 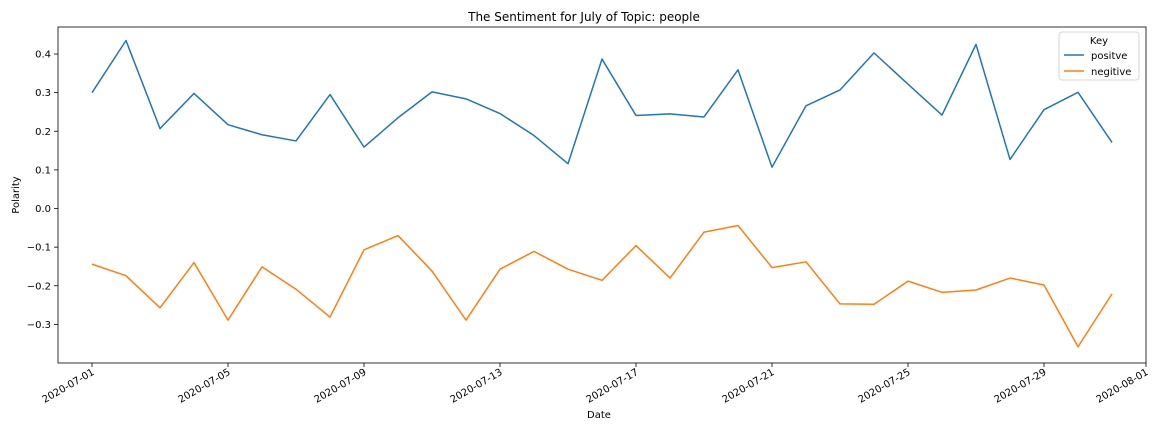 What do you see at coordinates (1123, 386) in the screenshot?
I see `x-tick-label: 2020-08-01` at bounding box center [1123, 386].